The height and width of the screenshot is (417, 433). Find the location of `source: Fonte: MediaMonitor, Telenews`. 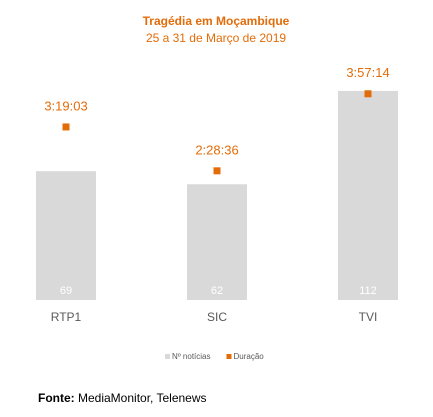

source: Fonte: MediaMonitor, Telenews is located at coordinates (122, 398).